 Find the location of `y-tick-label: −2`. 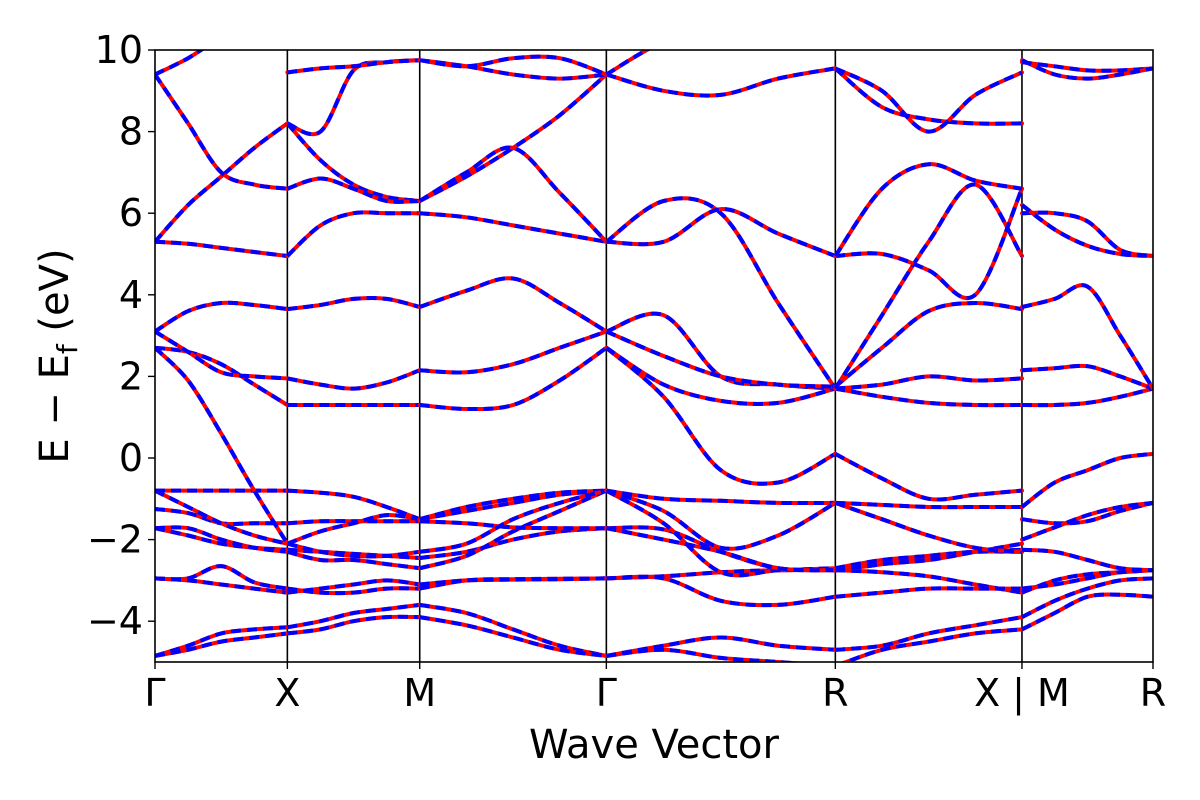

y-tick-label: −2 is located at coordinates (115, 540).